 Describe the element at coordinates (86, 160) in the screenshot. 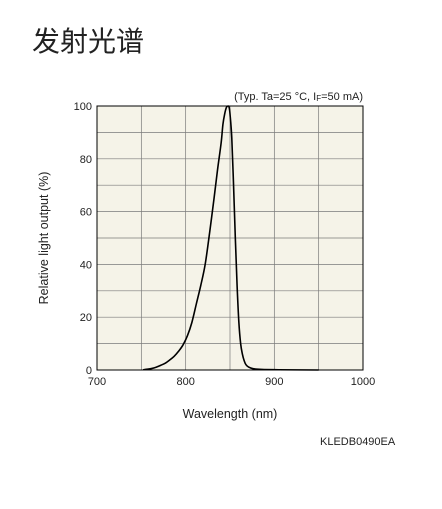

I see `y-tick-label: 80` at that location.